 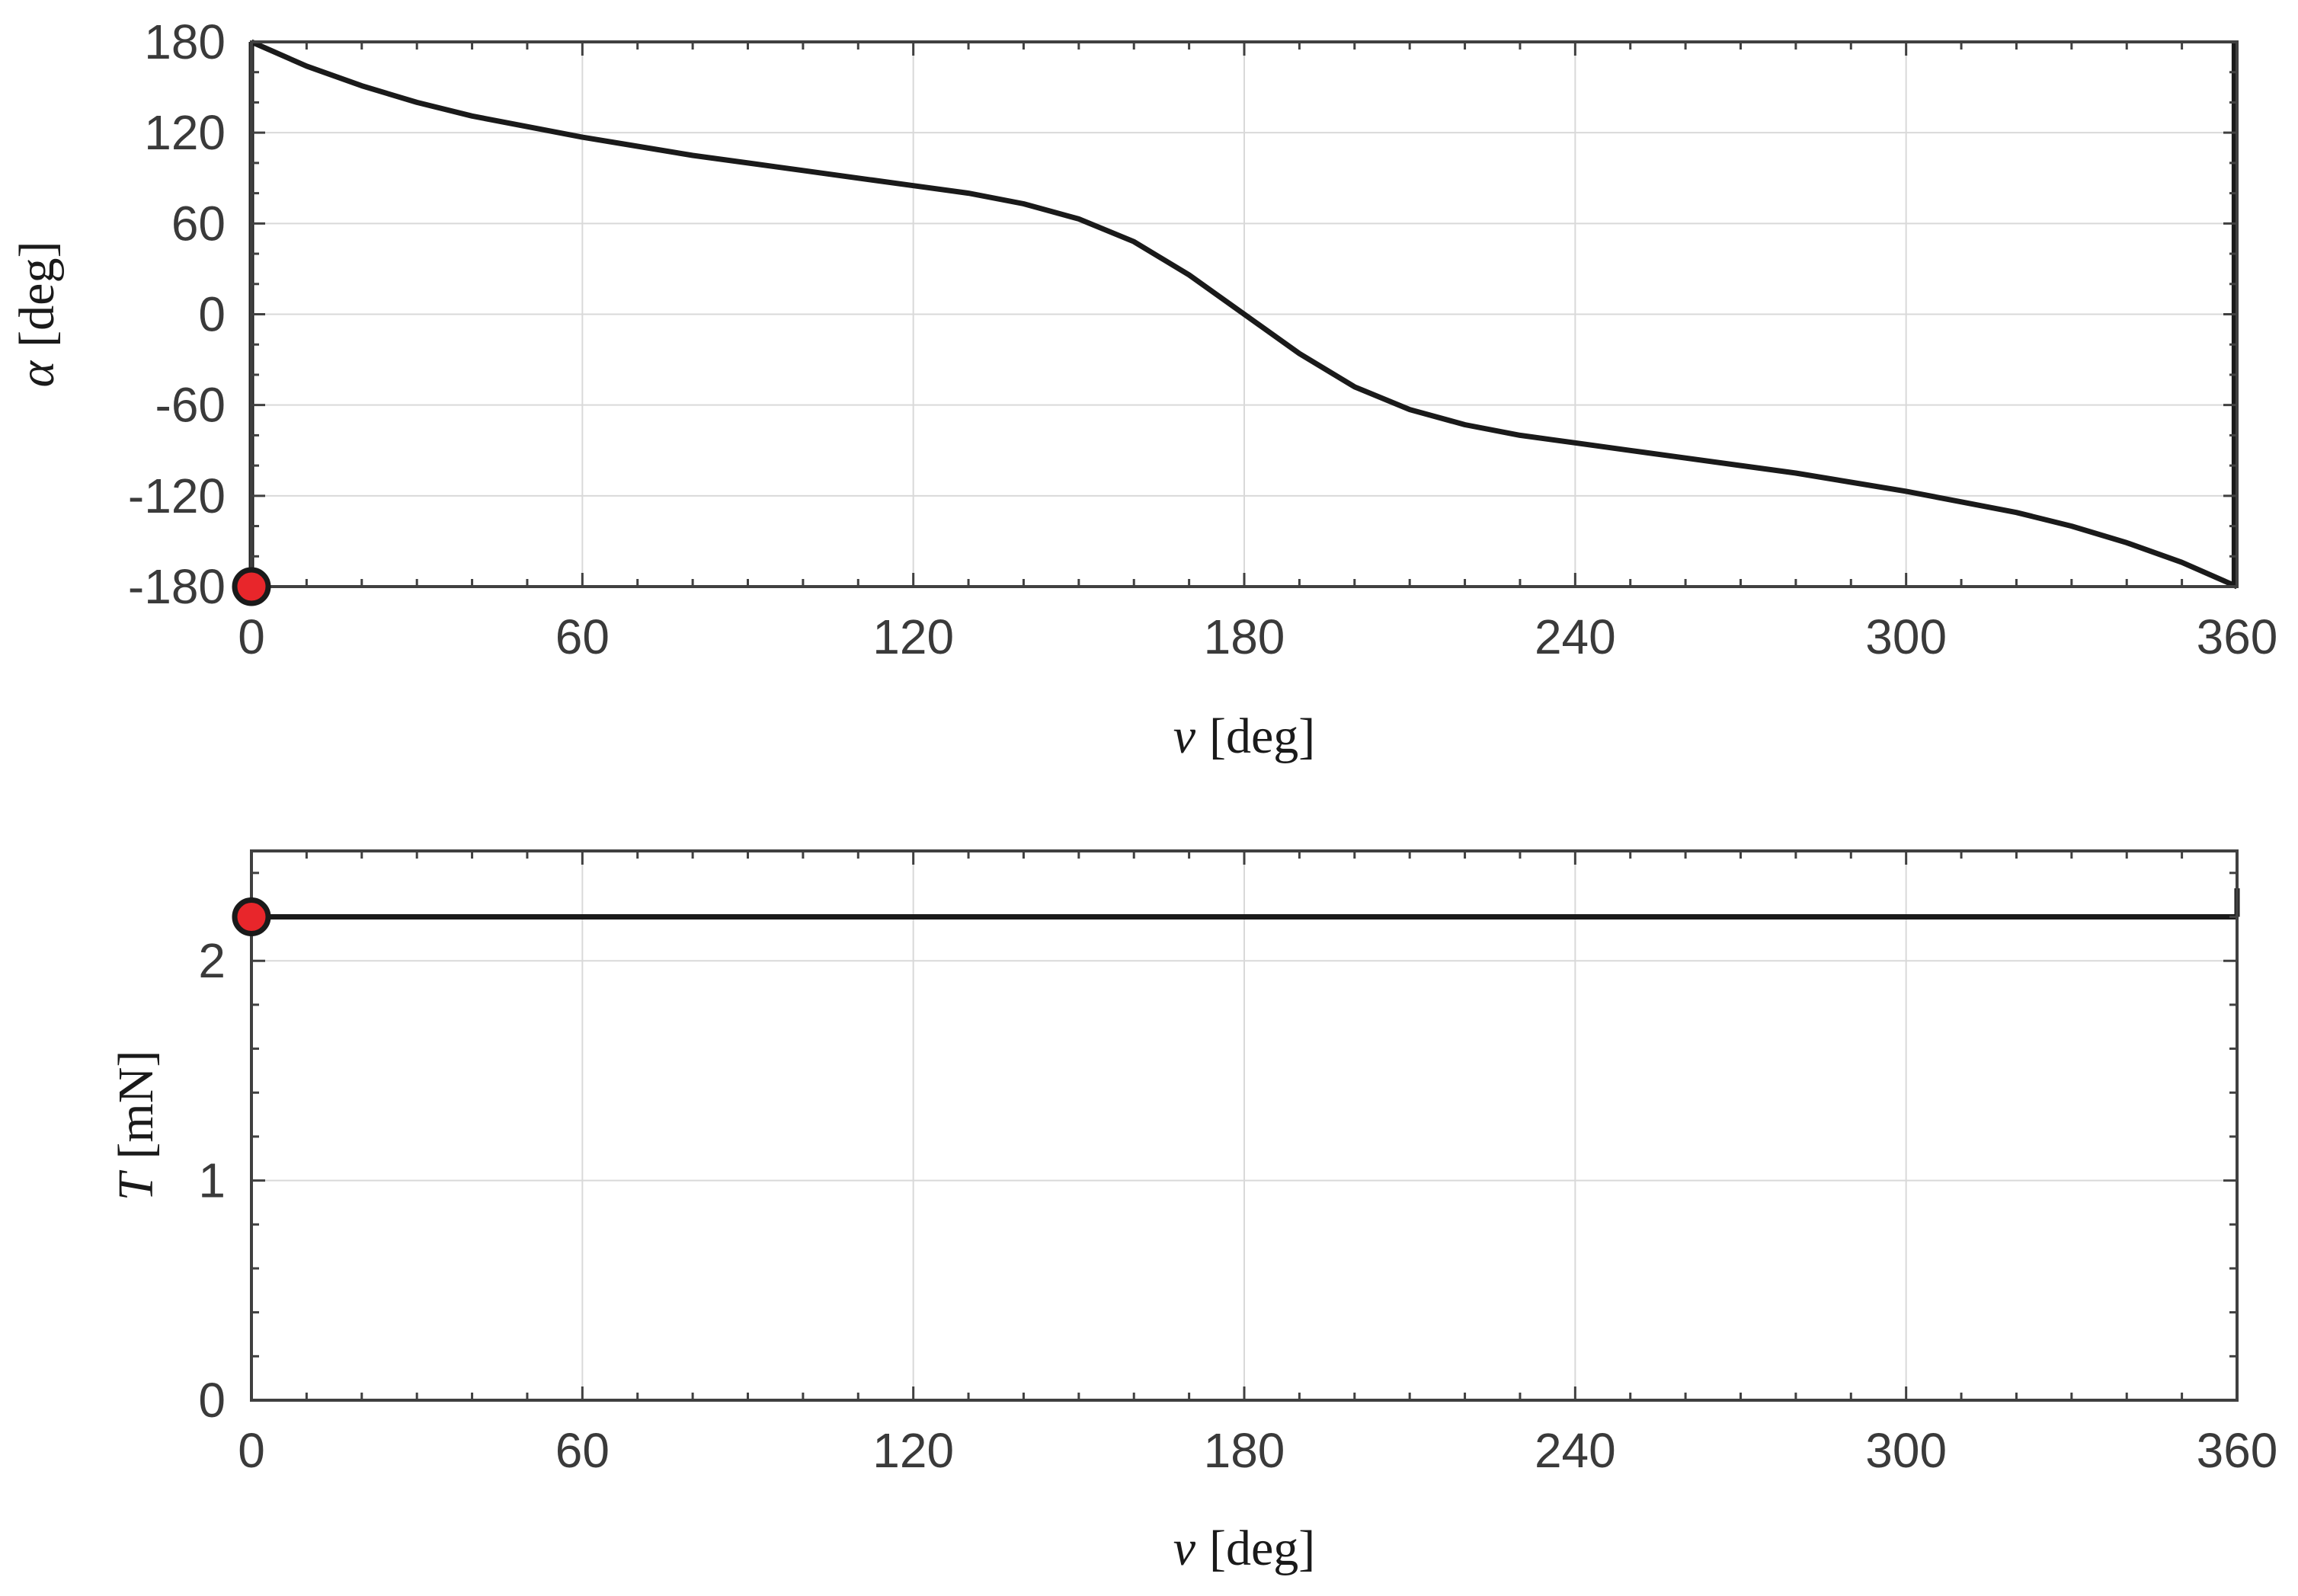 What do you see at coordinates (1906, 636) in the screenshot?
I see `alpha-x-tick-label-5: 300` at bounding box center [1906, 636].